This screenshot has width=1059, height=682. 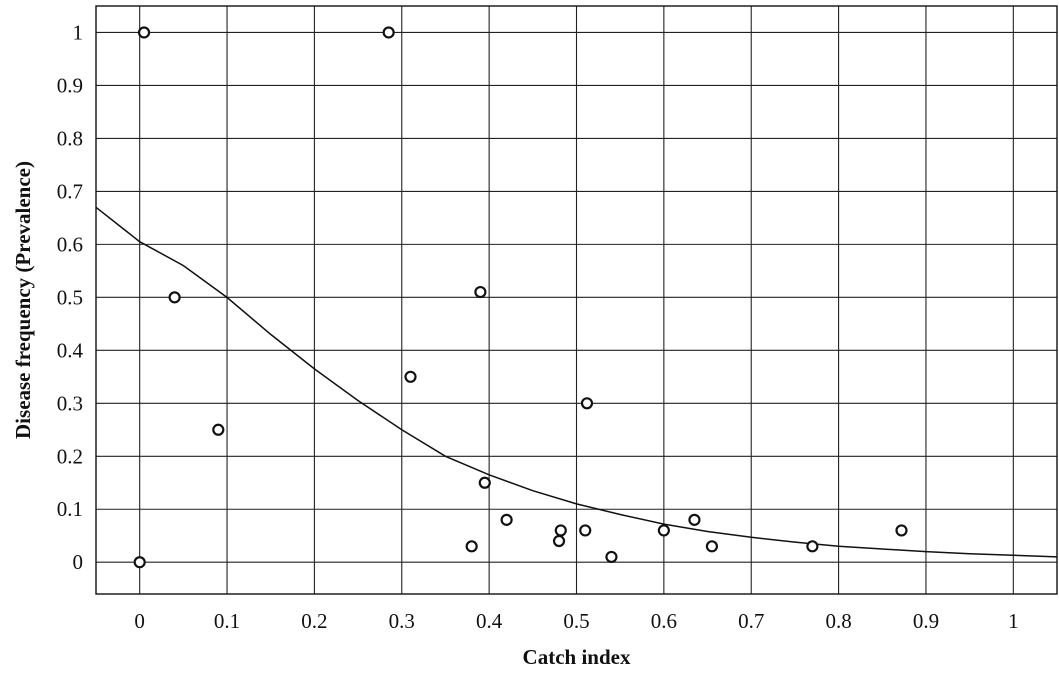 I want to click on x-axis-title: Catch index, so click(x=577, y=657).